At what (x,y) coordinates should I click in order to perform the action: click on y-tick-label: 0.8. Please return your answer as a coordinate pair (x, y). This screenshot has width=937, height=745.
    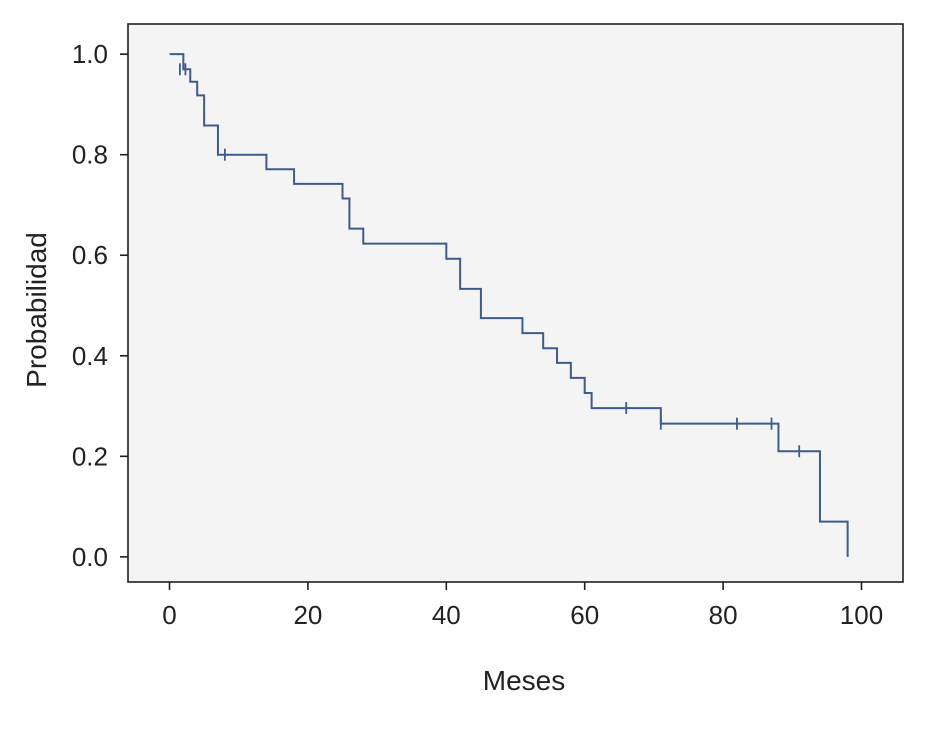
    Looking at the image, I should click on (90, 155).